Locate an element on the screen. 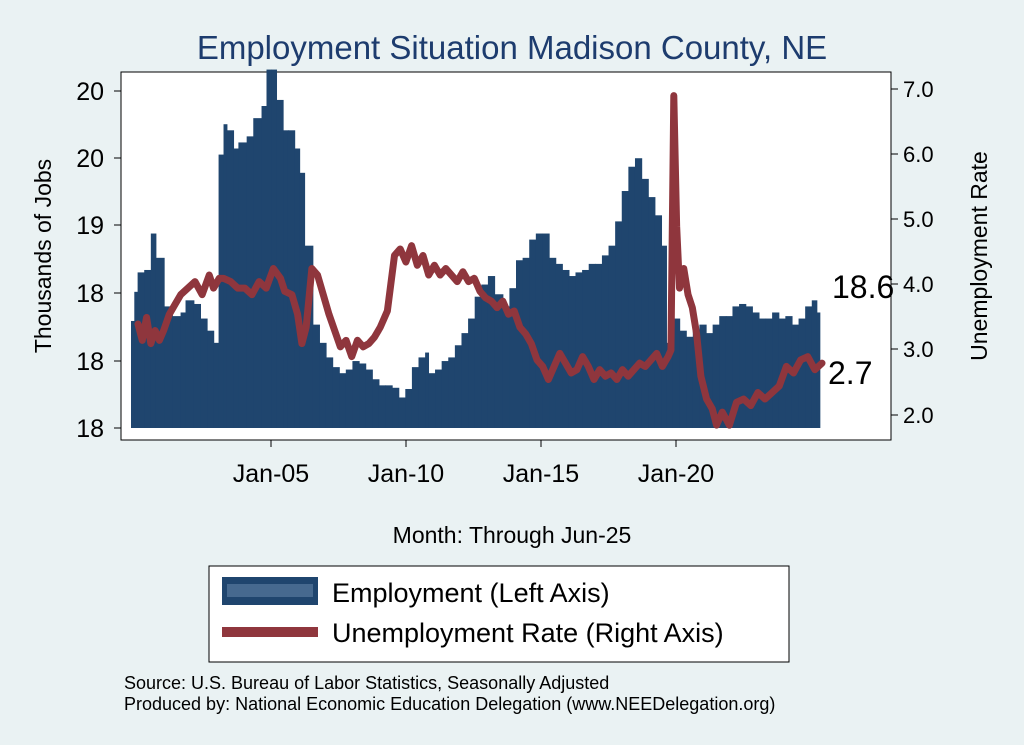  x-axis: Jan-05 Jan-10 Jan-15 Jan-20 is located at coordinates (506, 463).